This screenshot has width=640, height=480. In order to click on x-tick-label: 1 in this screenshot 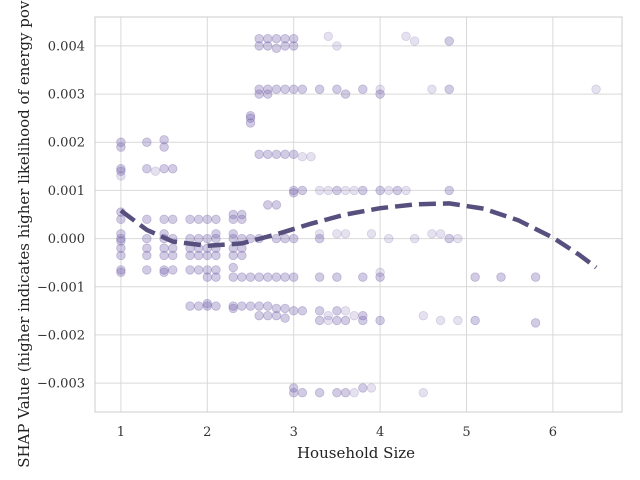, I will do `click(121, 432)`.